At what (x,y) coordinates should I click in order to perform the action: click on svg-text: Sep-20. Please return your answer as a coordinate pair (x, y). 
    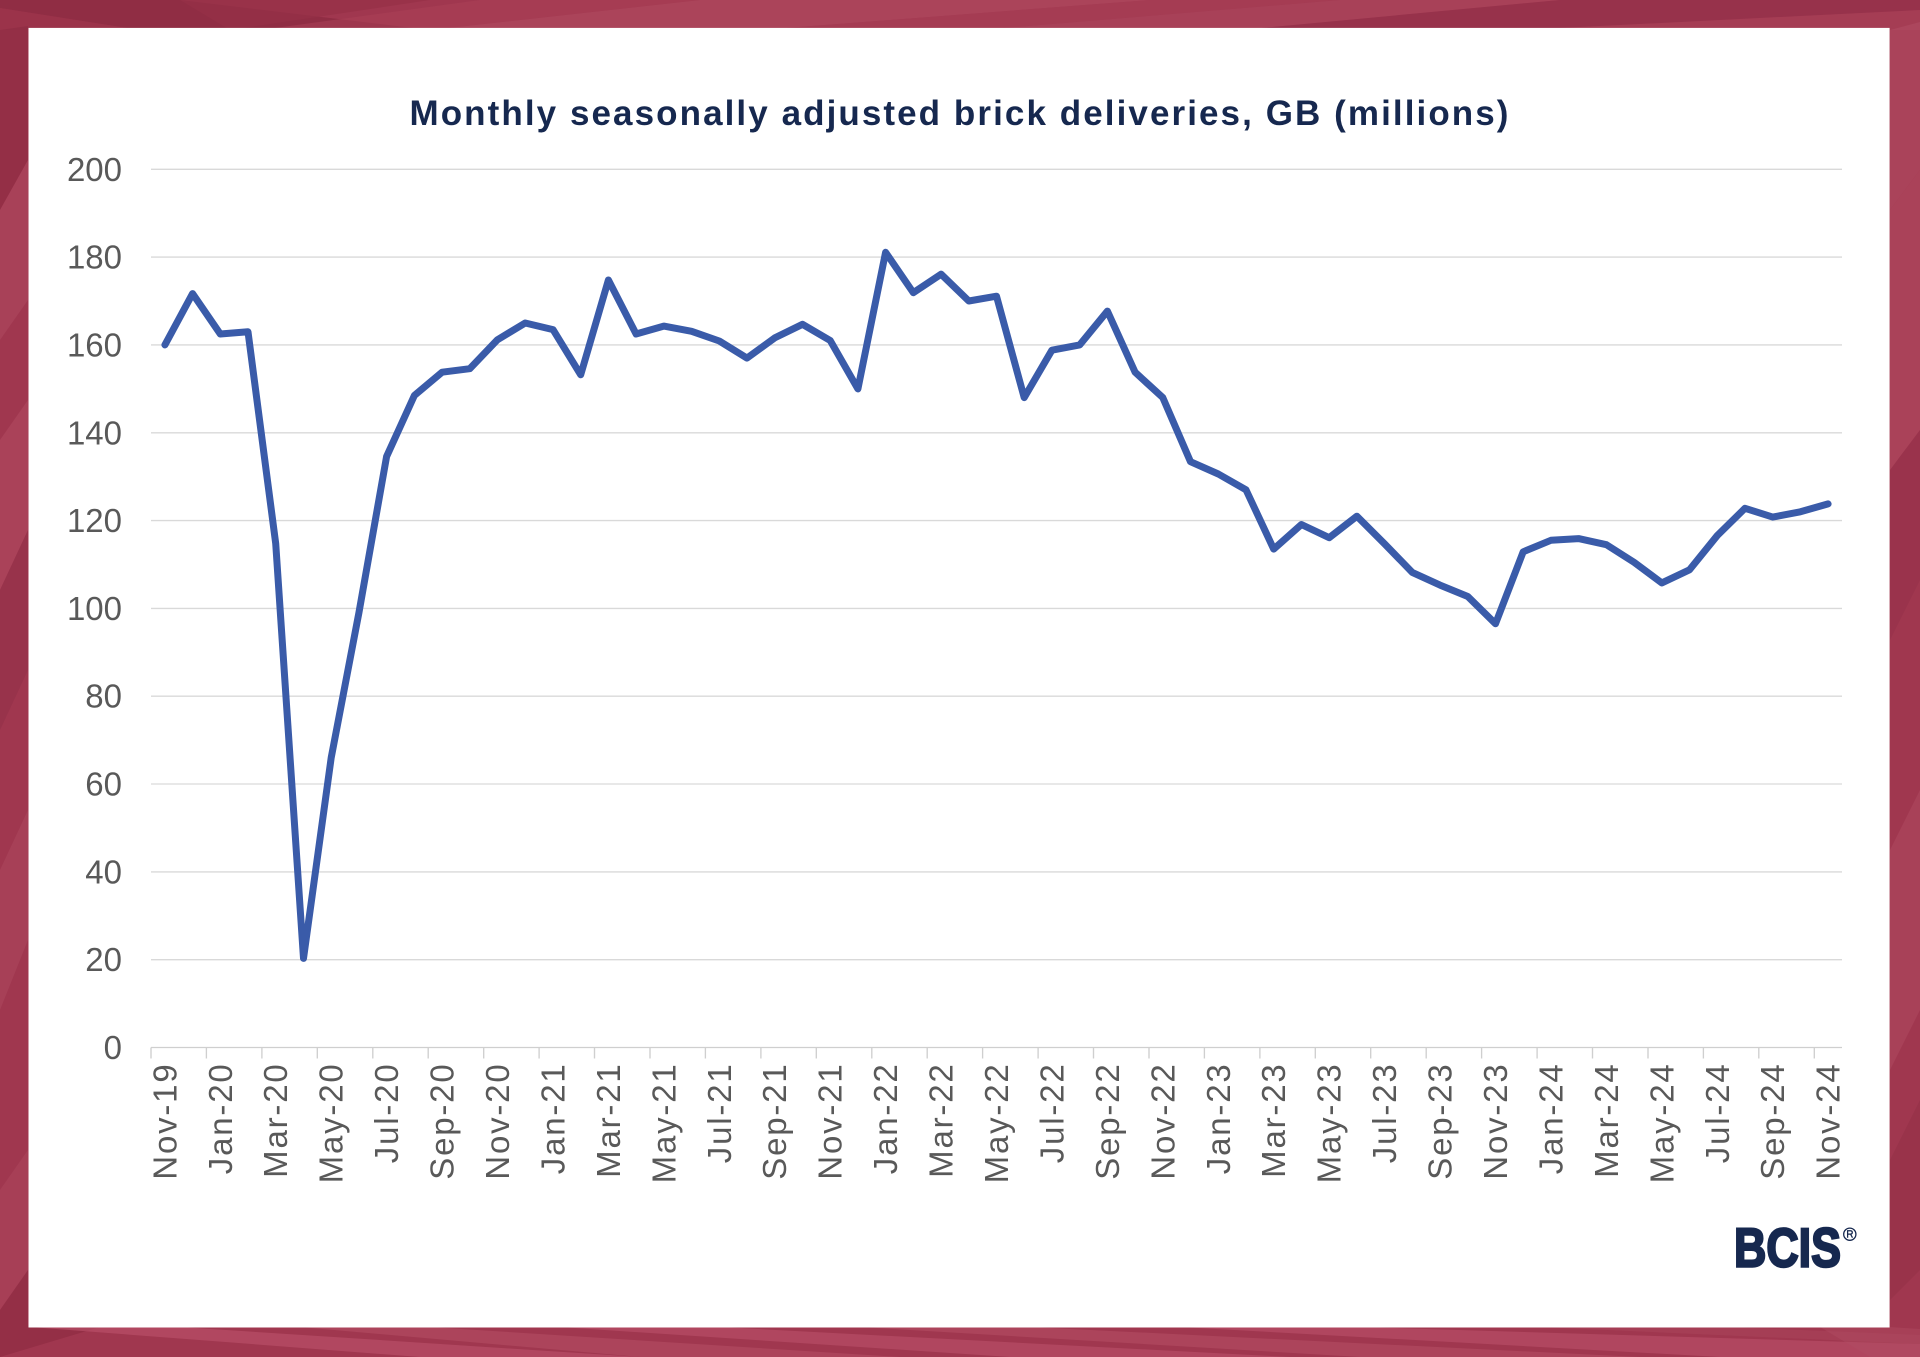
    Looking at the image, I should click on (442, 1121).